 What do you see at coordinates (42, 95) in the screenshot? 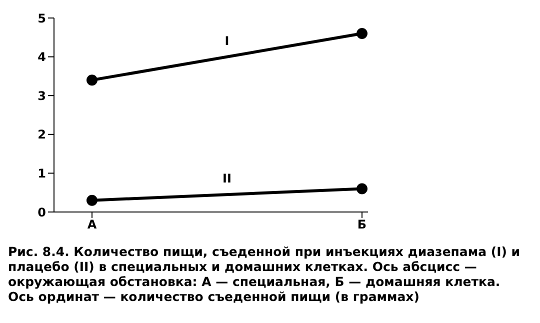
I see `y-tick-label: 3` at bounding box center [42, 95].